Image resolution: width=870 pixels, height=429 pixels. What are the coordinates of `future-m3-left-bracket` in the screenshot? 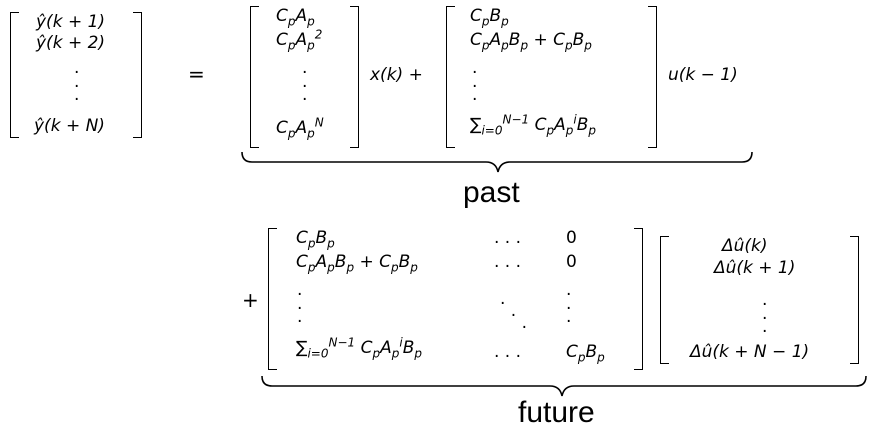 It's located at (272, 299).